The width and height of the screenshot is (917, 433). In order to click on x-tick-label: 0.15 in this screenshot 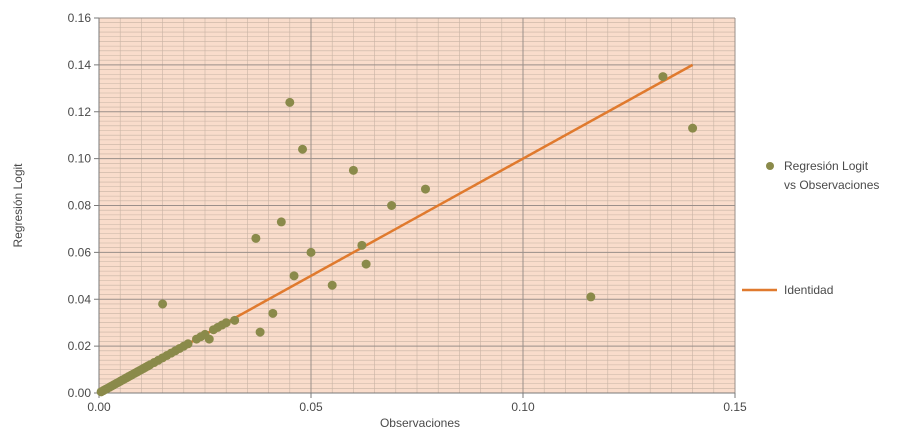, I will do `click(735, 407)`.